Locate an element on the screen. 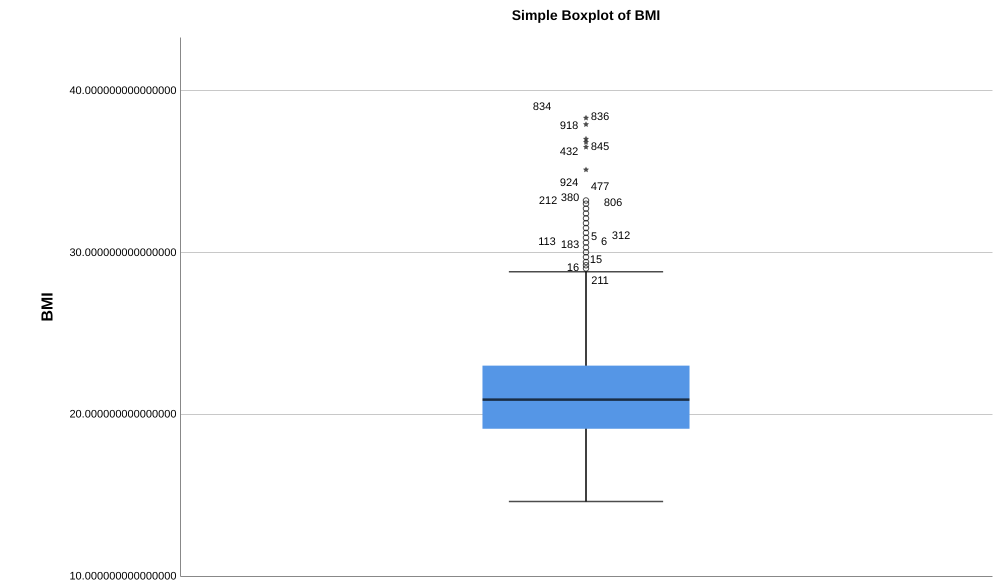 The image size is (995, 587). annotation: 845 is located at coordinates (600, 147).